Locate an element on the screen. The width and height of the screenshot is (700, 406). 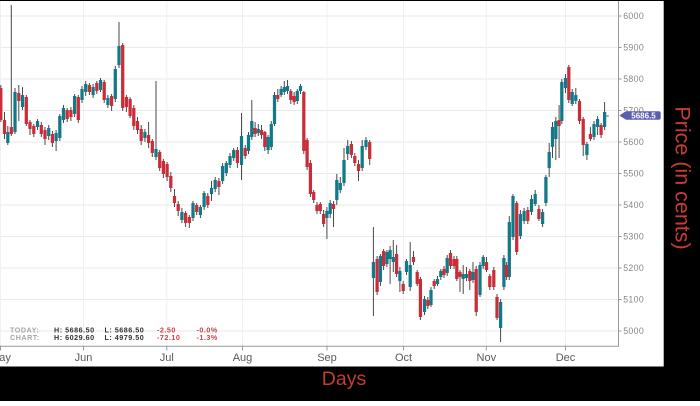
svg-text: Oct is located at coordinates (403, 358).